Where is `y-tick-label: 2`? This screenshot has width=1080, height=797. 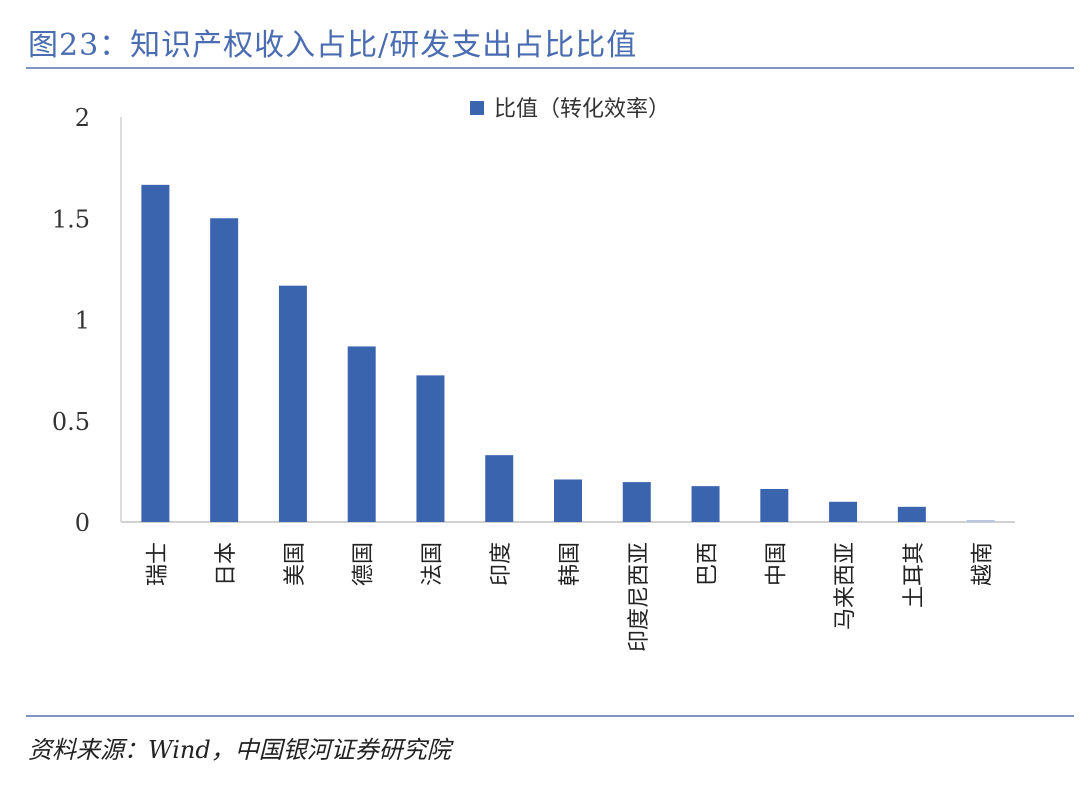 y-tick-label: 2 is located at coordinates (82, 118).